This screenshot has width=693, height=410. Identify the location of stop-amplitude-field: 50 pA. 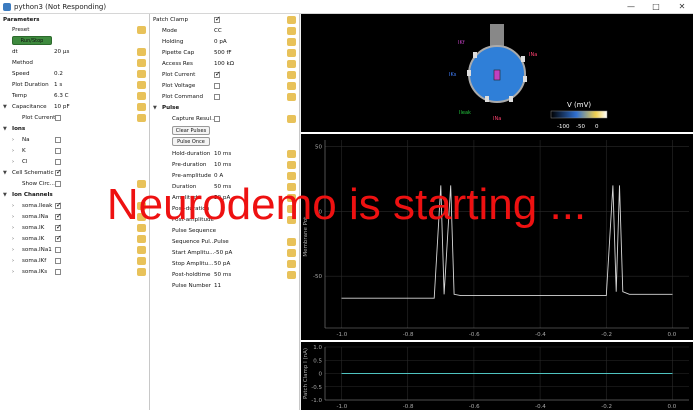
(222, 264).